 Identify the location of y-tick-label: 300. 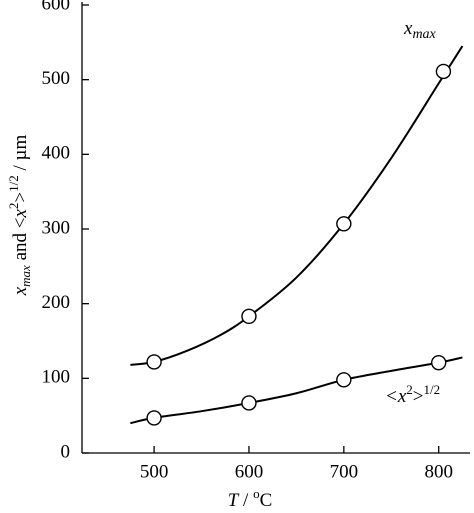
(56, 227).